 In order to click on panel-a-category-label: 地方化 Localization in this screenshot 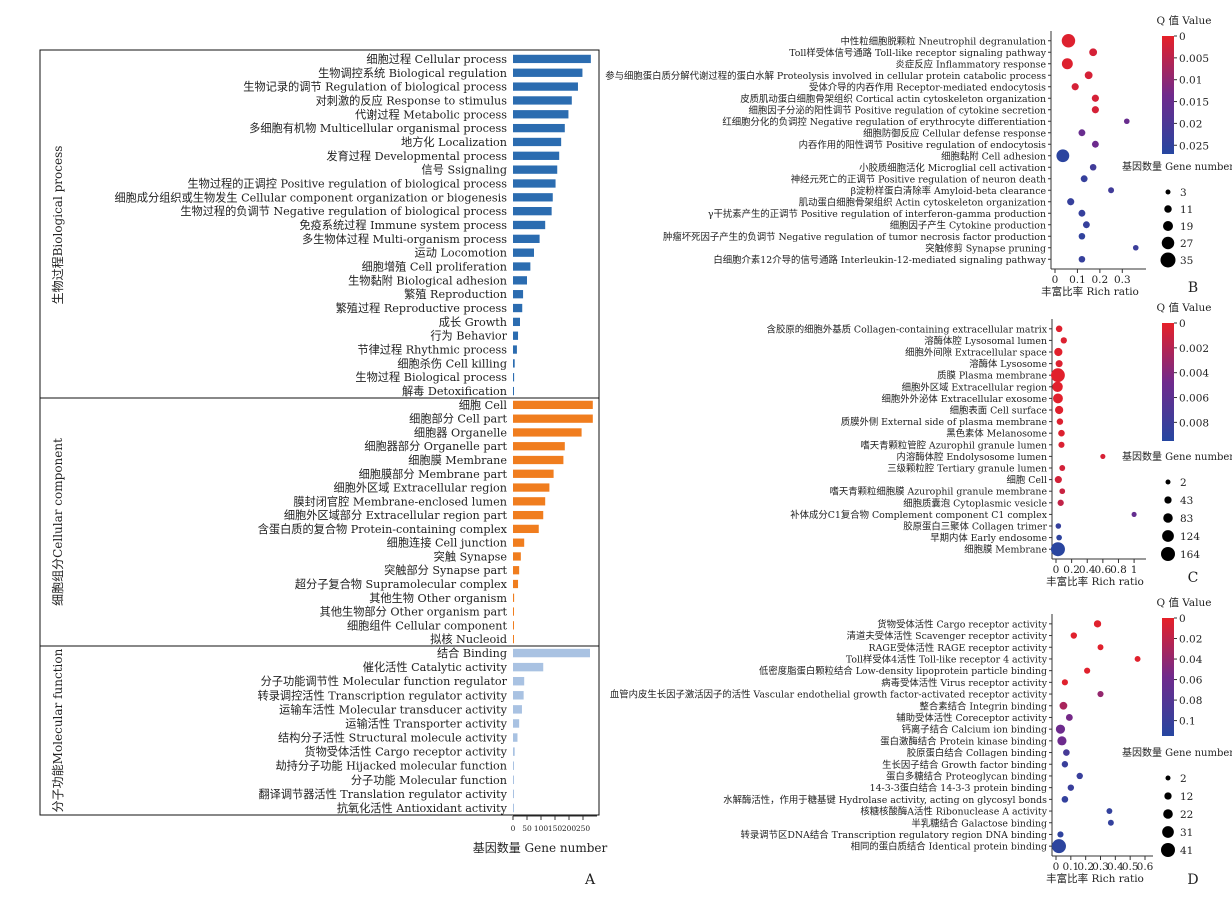, I will do `click(454, 142)`.